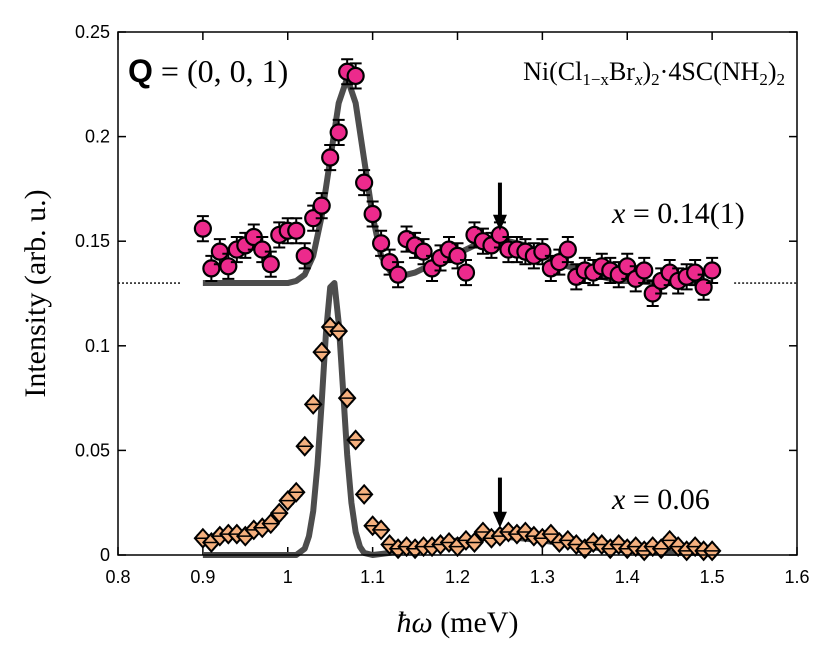 Image resolution: width=830 pixels, height=652 pixels. What do you see at coordinates (595, 79) in the screenshot?
I see `formula-subscript: 1−x` at bounding box center [595, 79].